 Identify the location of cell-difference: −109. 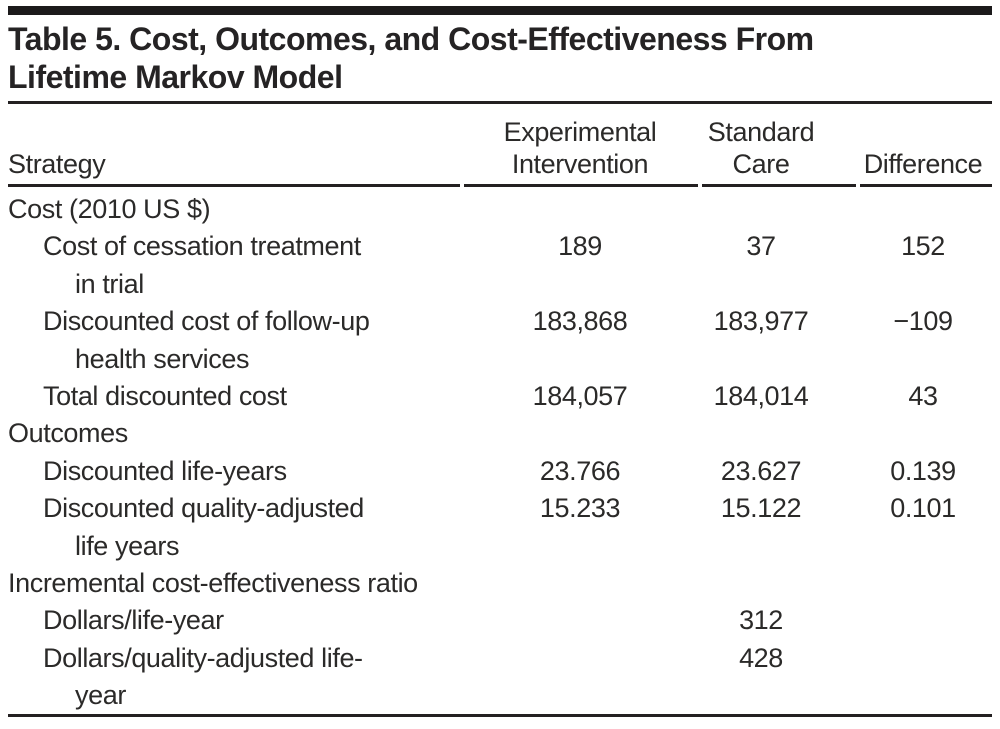
(923, 321).